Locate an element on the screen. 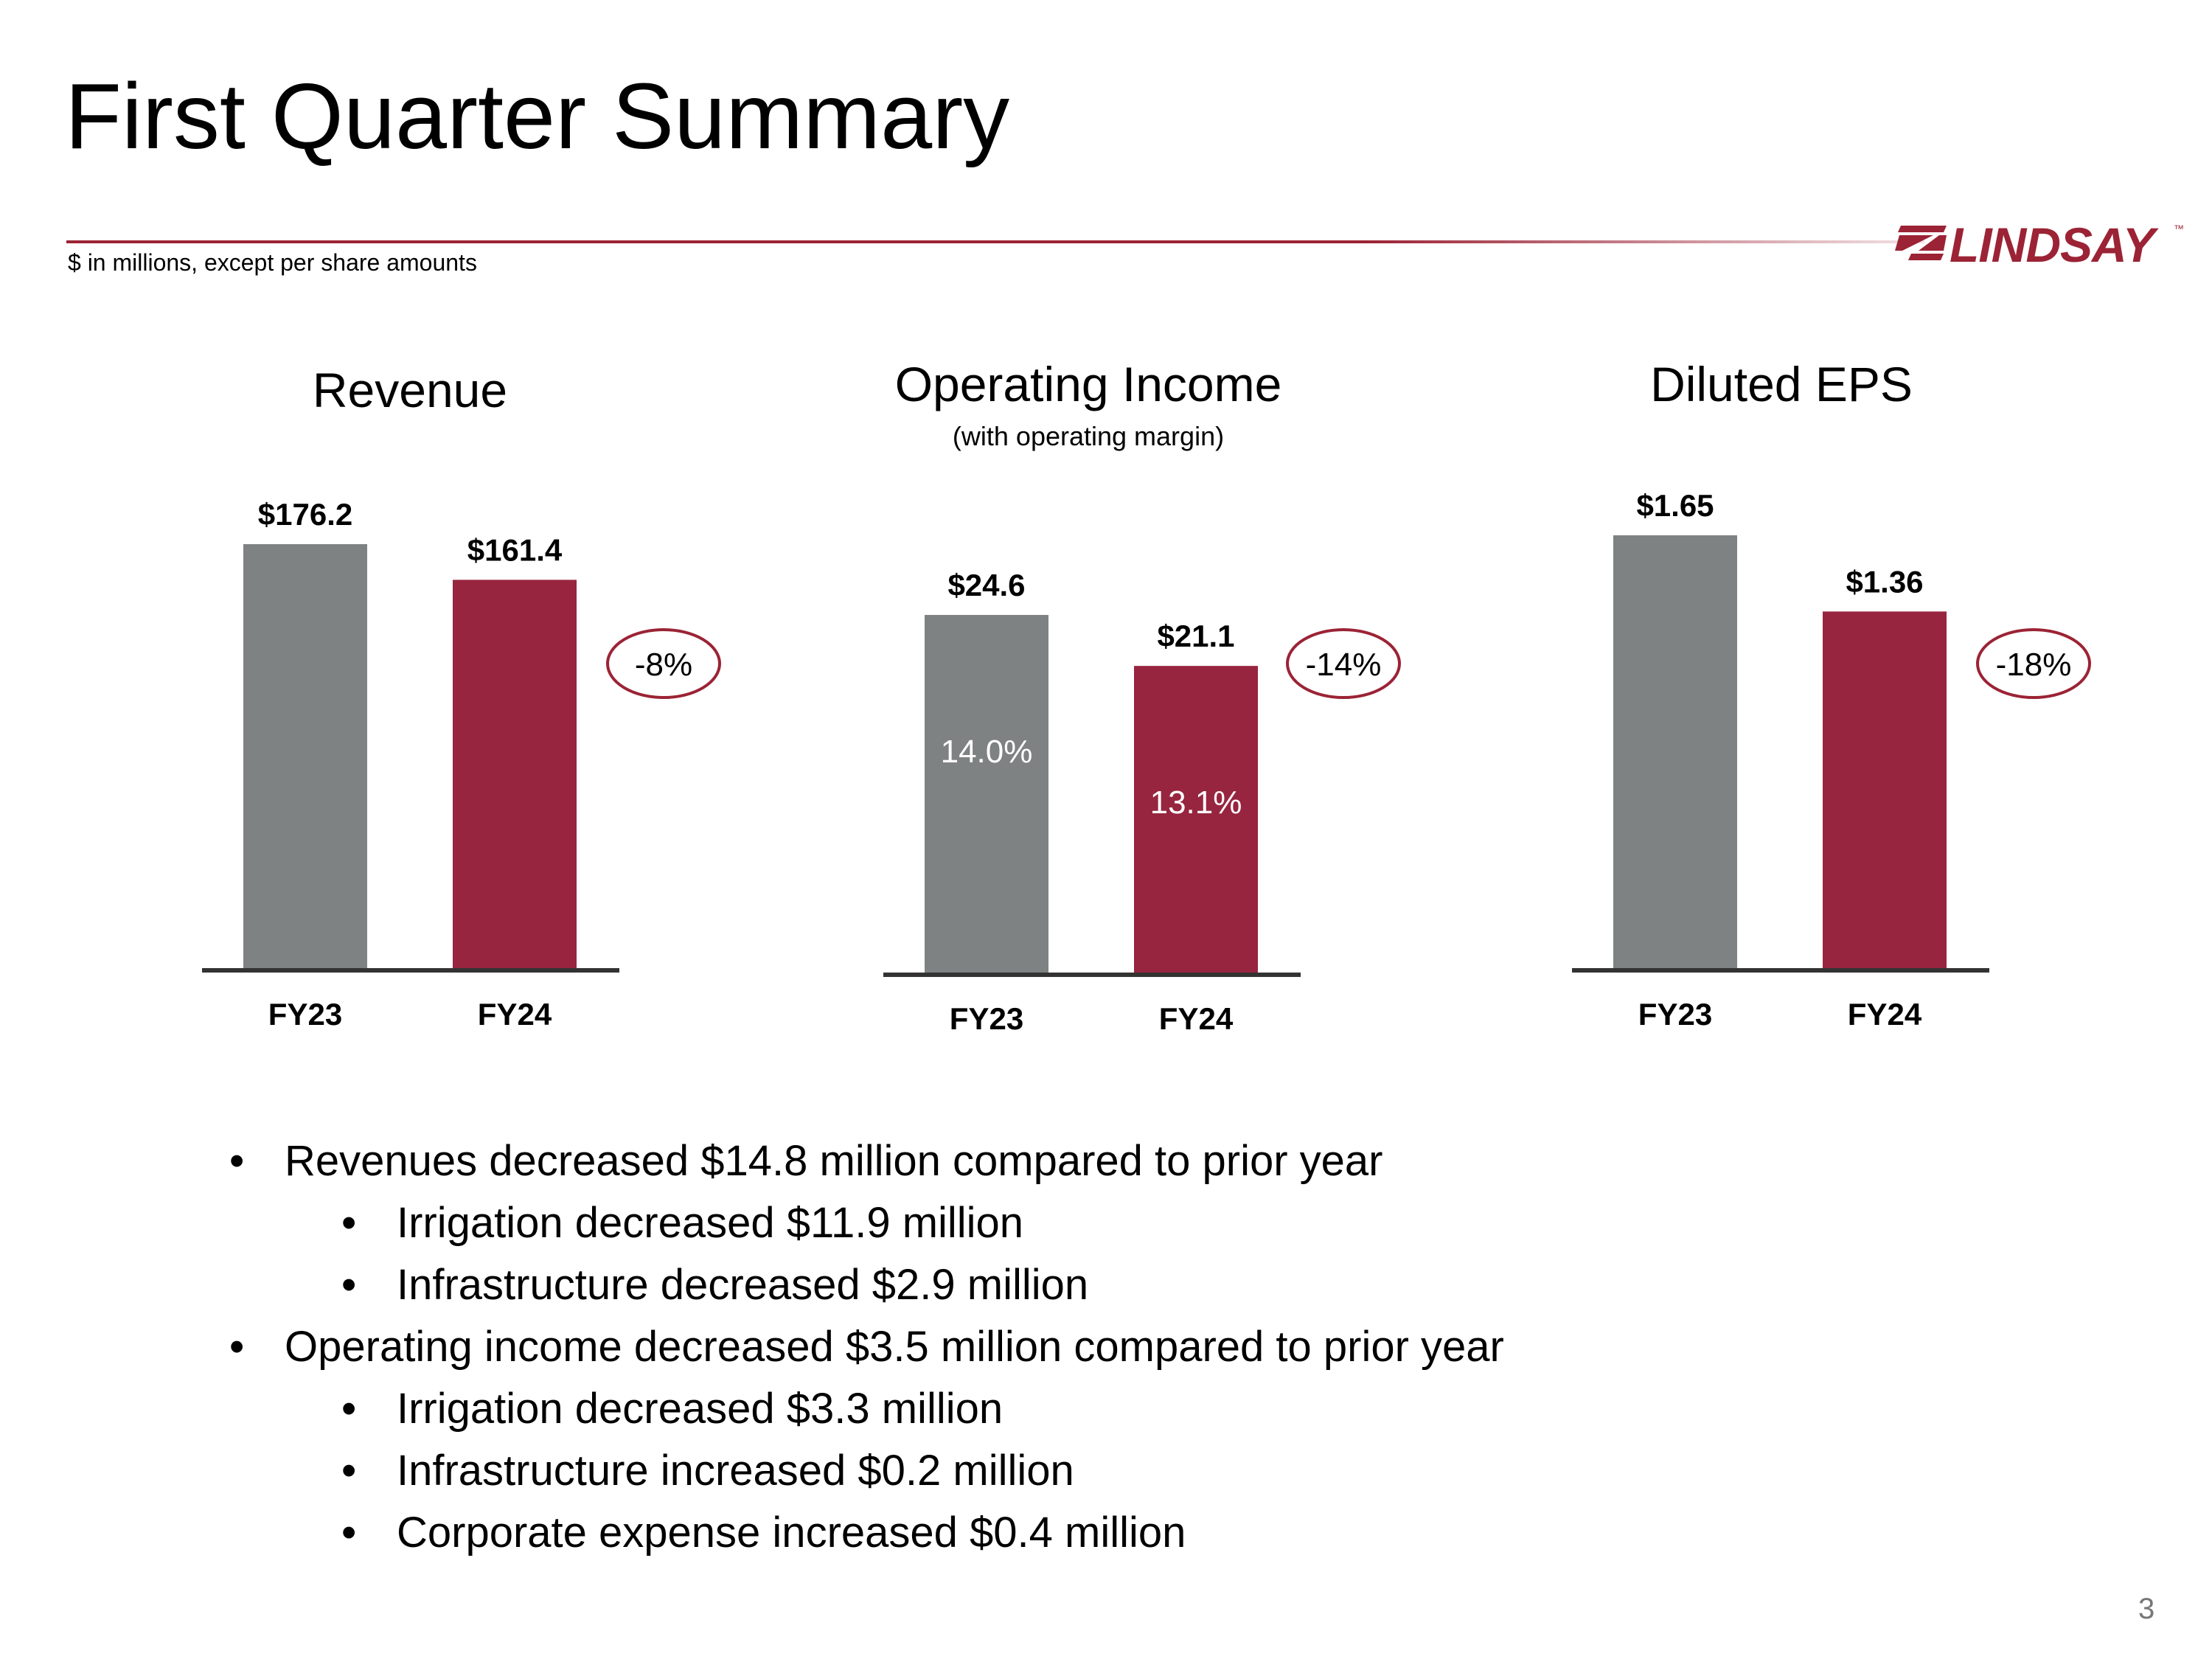 This screenshot has height=1659, width=2212. bullet-text: Irrigation decreased $11.9 million is located at coordinates (710, 1223).